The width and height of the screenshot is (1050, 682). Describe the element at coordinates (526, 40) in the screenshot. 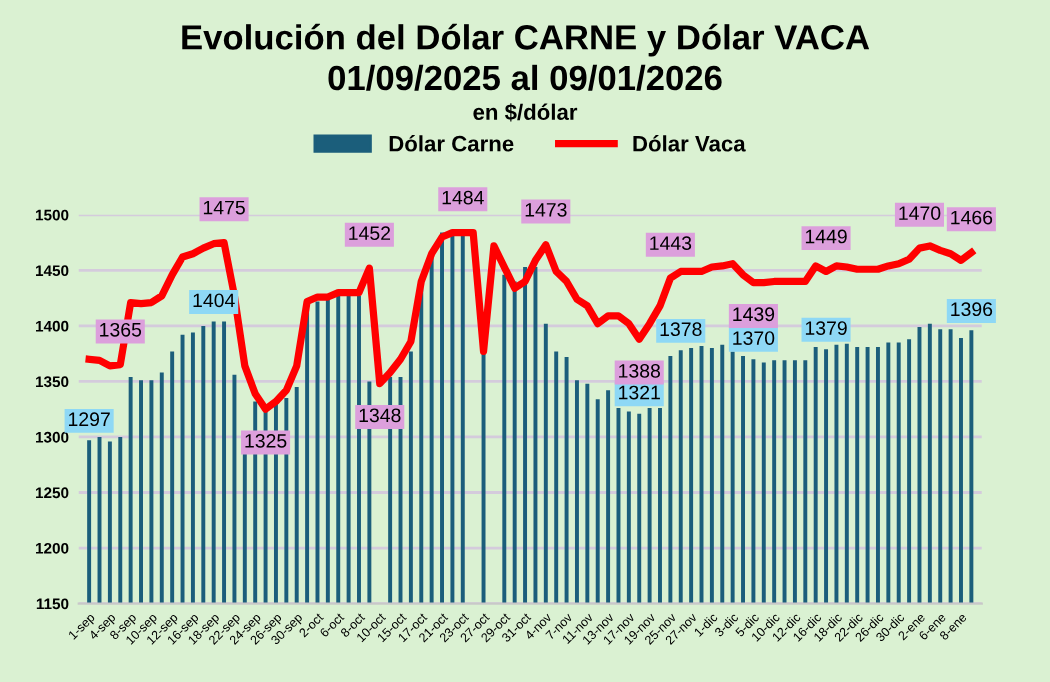

I see `chart-title: Evolución del Dólar CARNE y Dólar VACA` at that location.